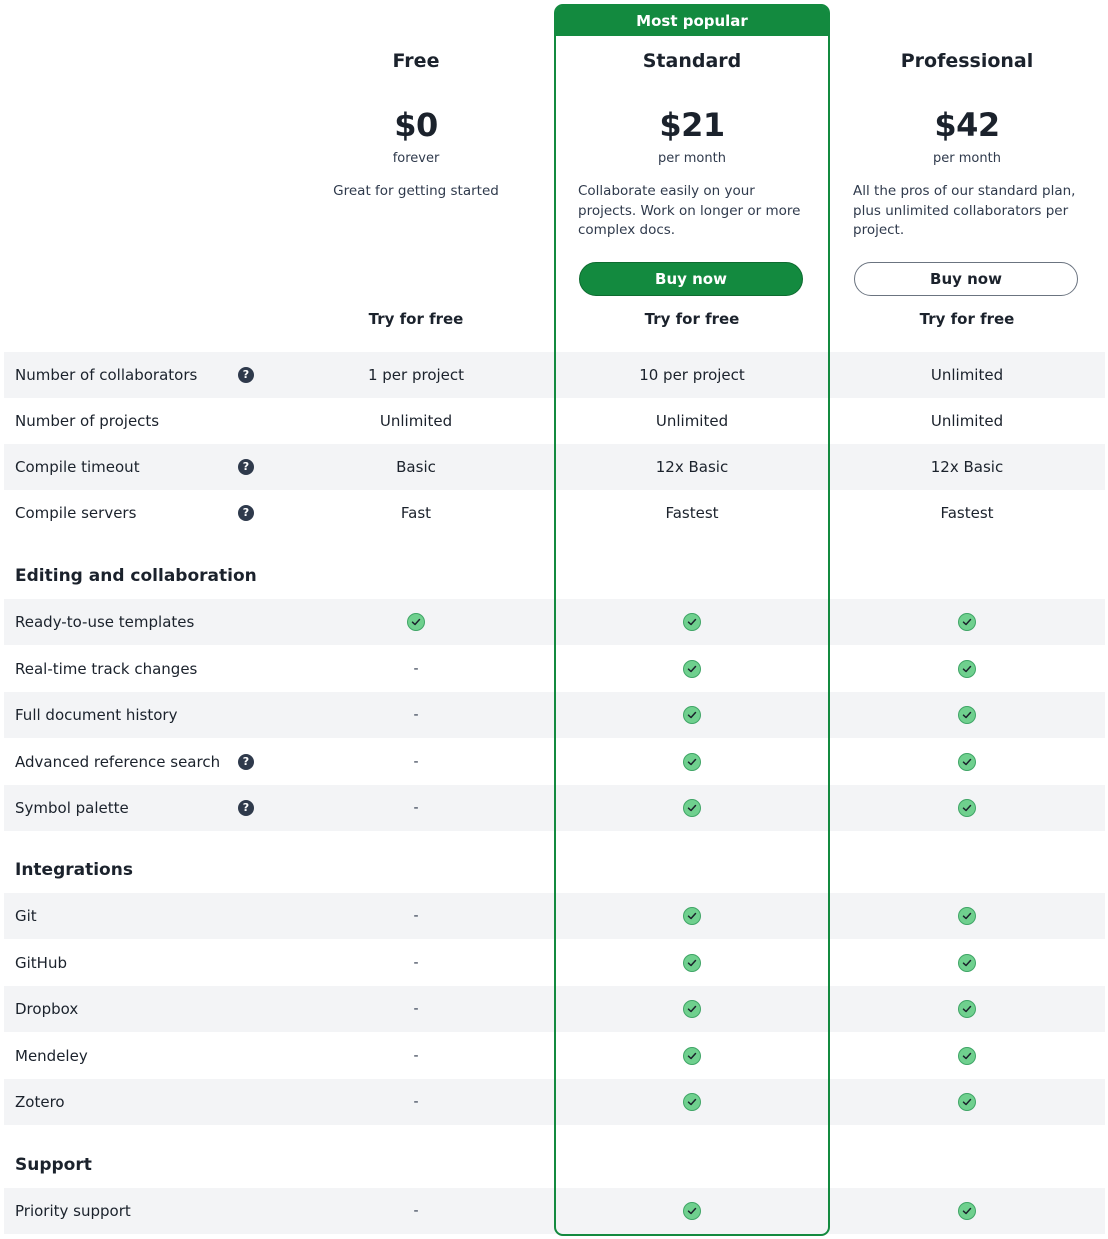 This screenshot has width=1108, height=1239. What do you see at coordinates (554, 669) in the screenshot?
I see `table-row: Real-time track changes -` at bounding box center [554, 669].